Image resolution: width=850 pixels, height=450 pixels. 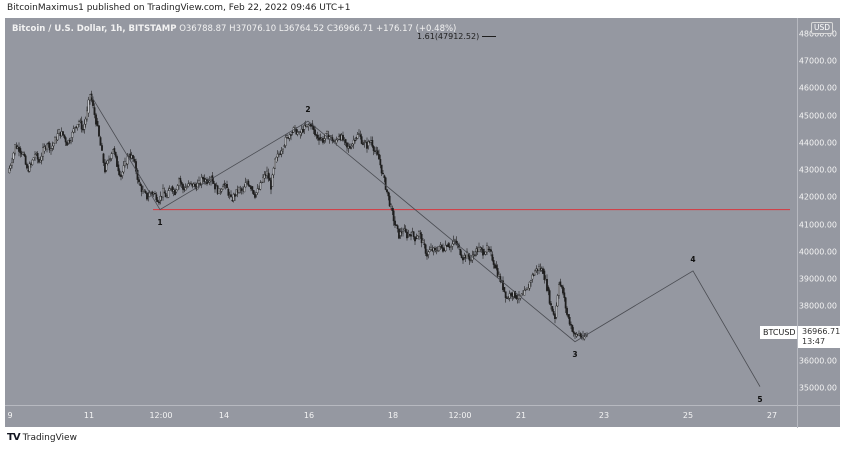 What do you see at coordinates (49, 437) in the screenshot?
I see `brand-name: TradingView` at bounding box center [49, 437].